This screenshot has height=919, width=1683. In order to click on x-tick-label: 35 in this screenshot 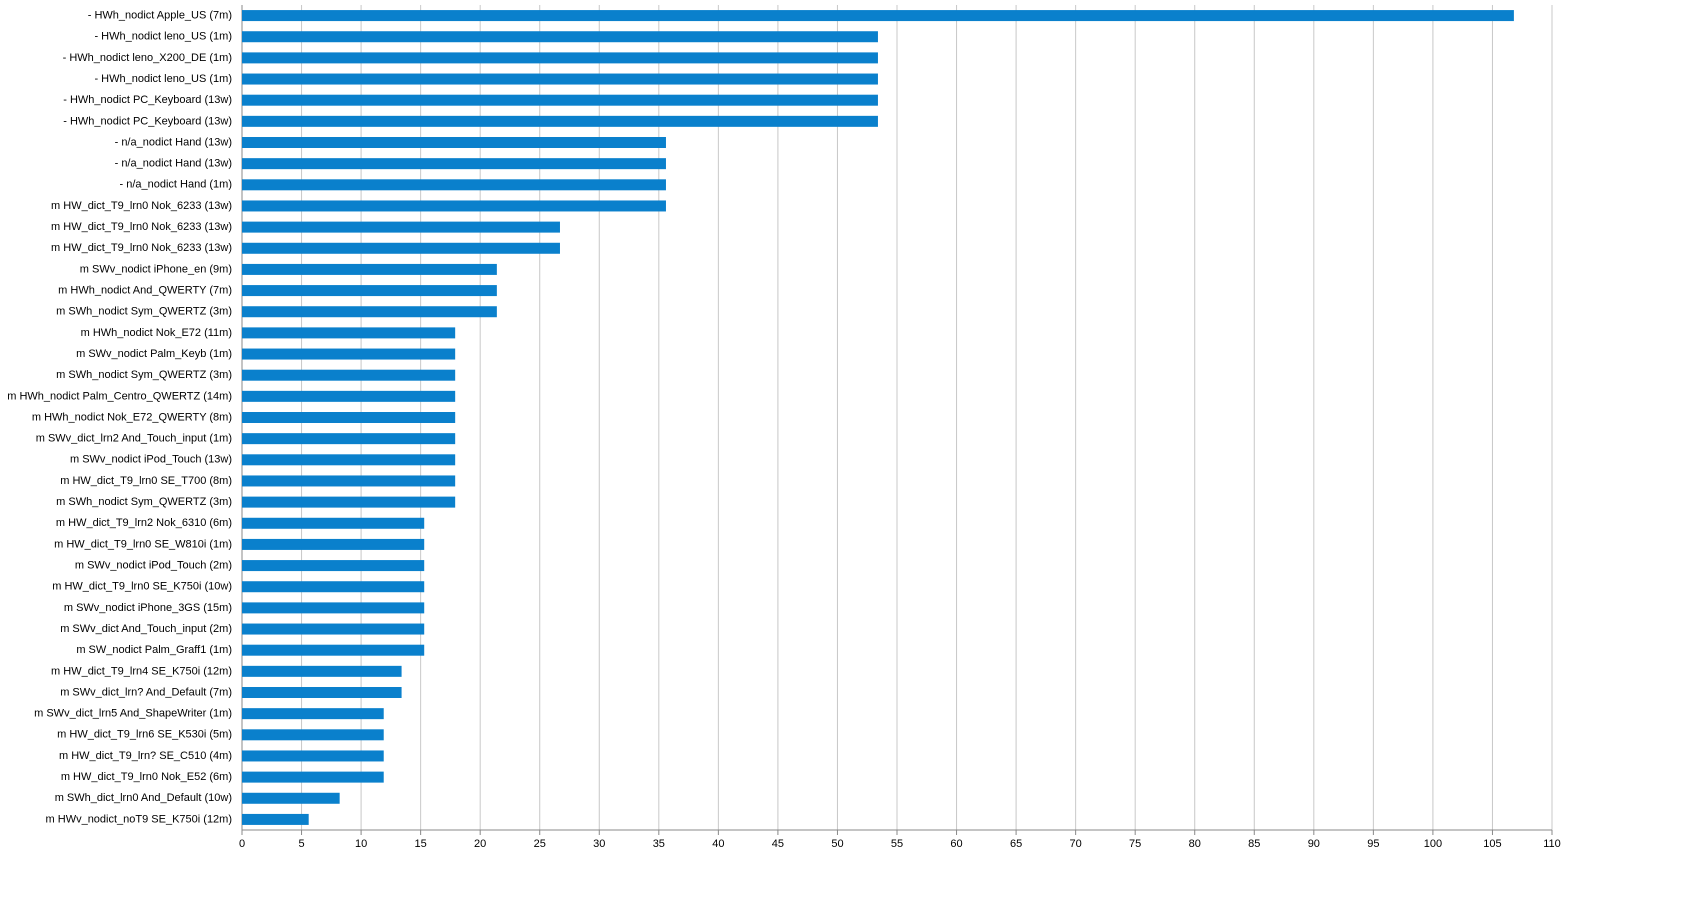, I will do `click(659, 844)`.